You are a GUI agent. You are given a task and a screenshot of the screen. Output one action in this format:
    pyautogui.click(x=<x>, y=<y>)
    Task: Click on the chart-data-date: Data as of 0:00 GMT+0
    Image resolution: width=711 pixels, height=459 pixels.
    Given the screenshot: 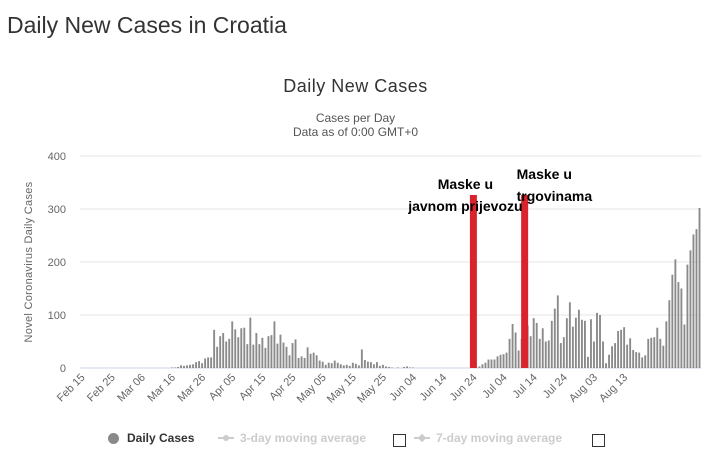 What is the action you would take?
    pyautogui.click(x=355, y=132)
    